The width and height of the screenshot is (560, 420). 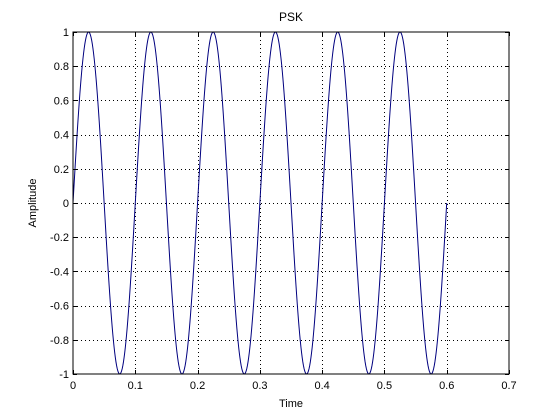 What do you see at coordinates (446, 386) in the screenshot?
I see `x-tick-label: 0.6` at bounding box center [446, 386].